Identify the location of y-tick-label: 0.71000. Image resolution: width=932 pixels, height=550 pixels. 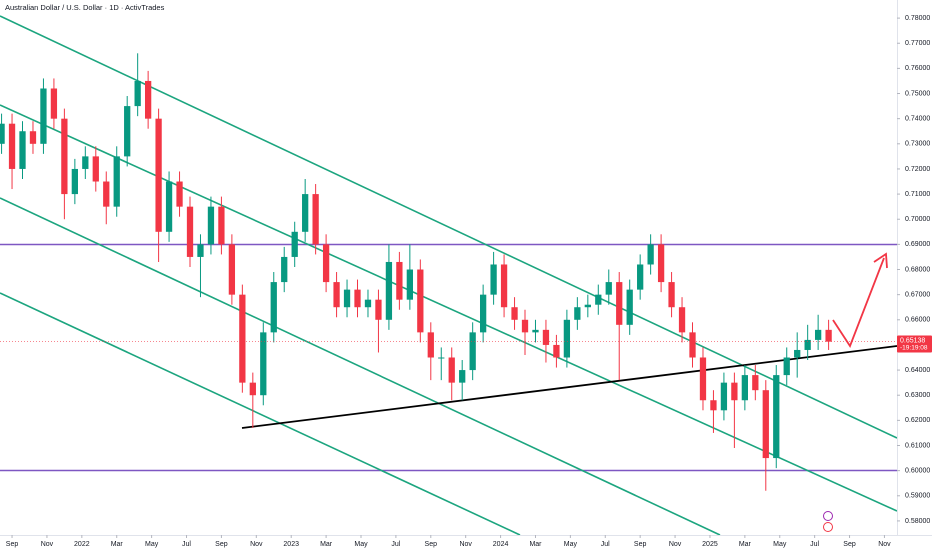
(917, 194).